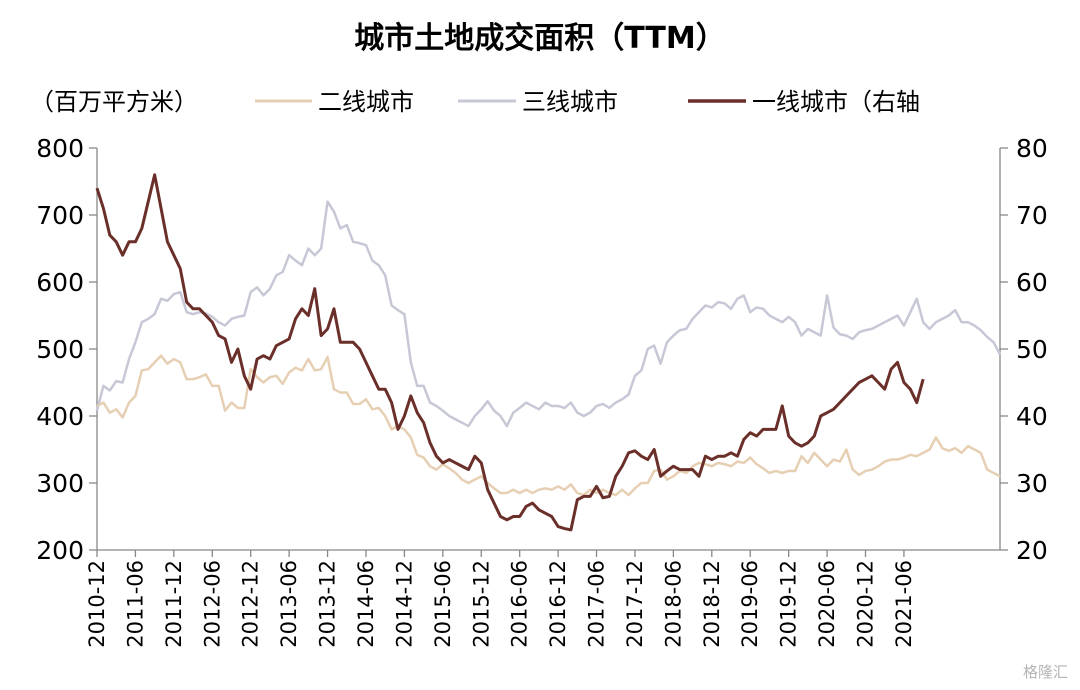 This screenshot has width=1080, height=690. I want to click on y-left-tick-label: 400, so click(60, 416).